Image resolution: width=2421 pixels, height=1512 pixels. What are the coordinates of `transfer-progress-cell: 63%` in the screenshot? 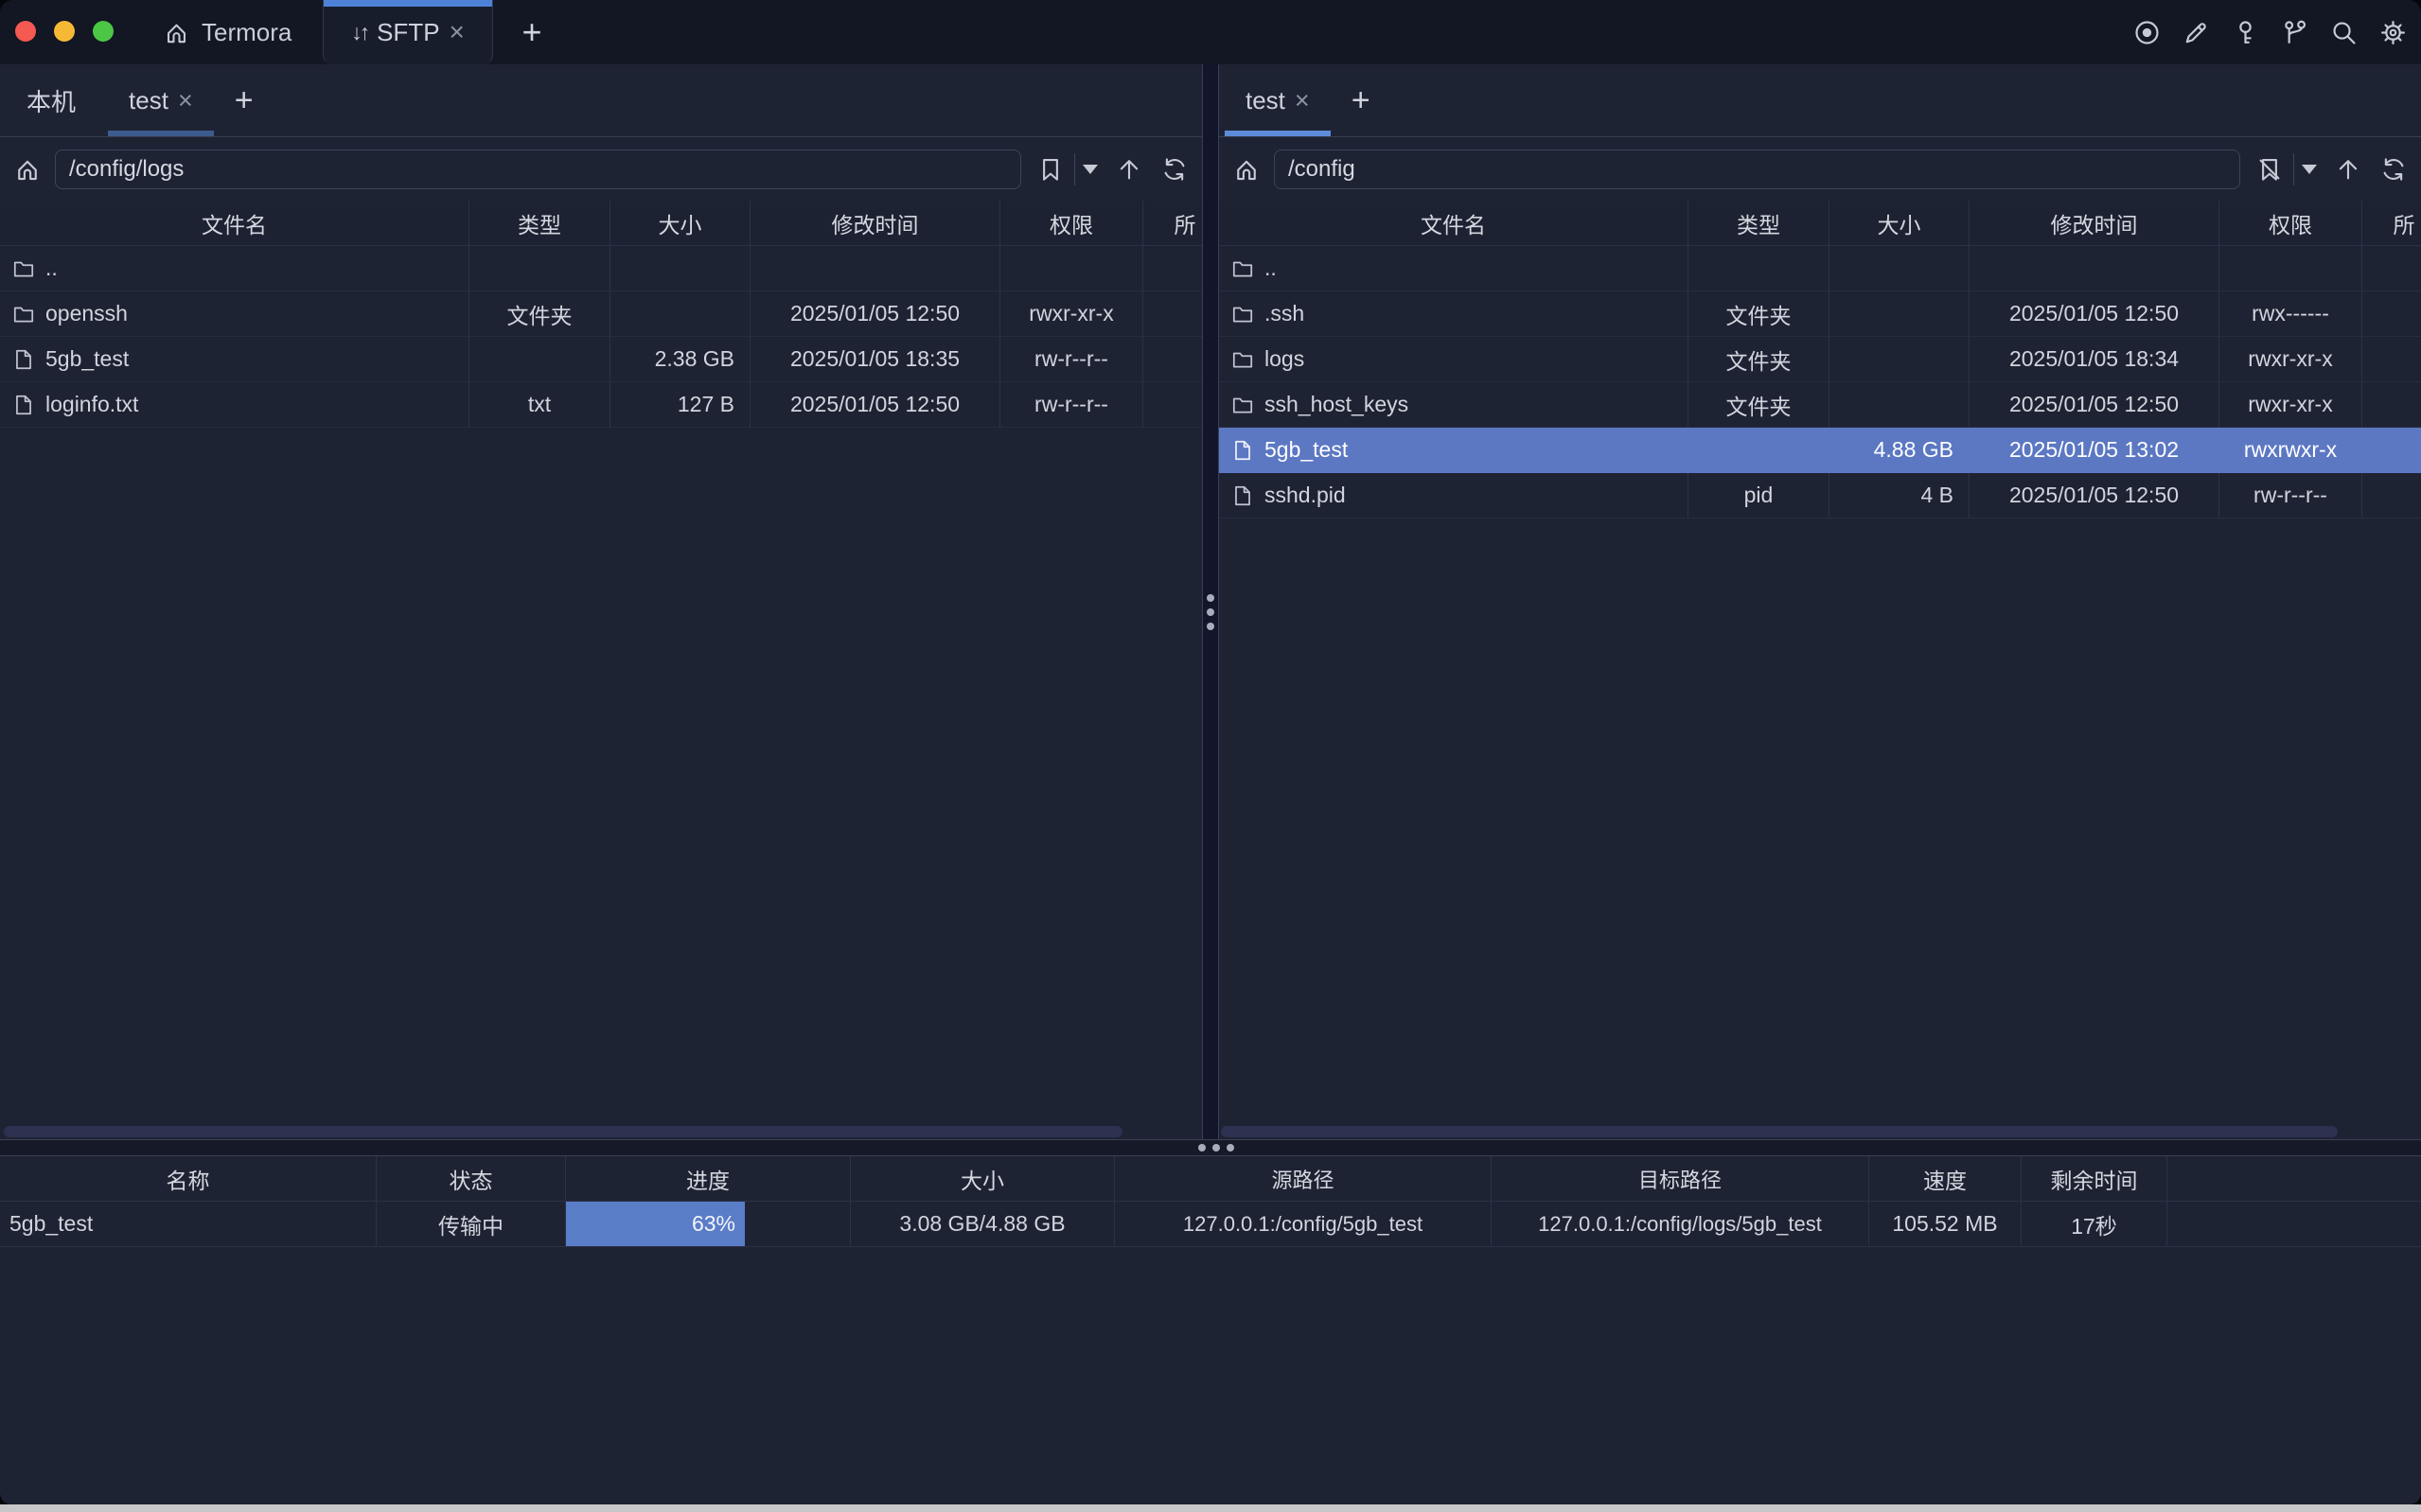 It's located at (709, 1224).